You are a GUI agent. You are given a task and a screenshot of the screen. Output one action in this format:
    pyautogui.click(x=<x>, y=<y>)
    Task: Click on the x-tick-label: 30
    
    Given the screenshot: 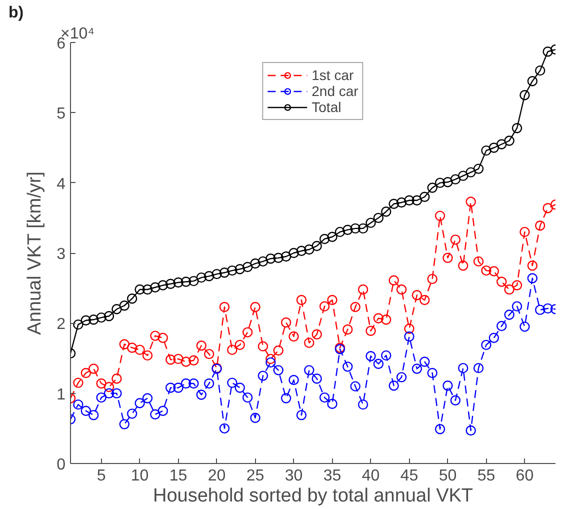 What is the action you would take?
    pyautogui.click(x=293, y=476)
    